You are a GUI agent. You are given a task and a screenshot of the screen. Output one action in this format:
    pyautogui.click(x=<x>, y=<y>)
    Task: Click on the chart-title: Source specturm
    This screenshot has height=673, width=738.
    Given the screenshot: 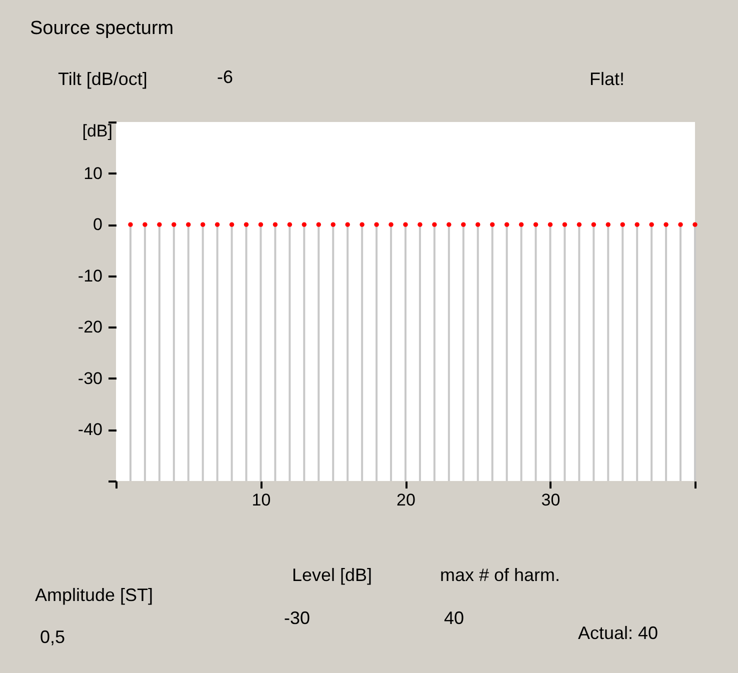 What is the action you would take?
    pyautogui.click(x=102, y=28)
    